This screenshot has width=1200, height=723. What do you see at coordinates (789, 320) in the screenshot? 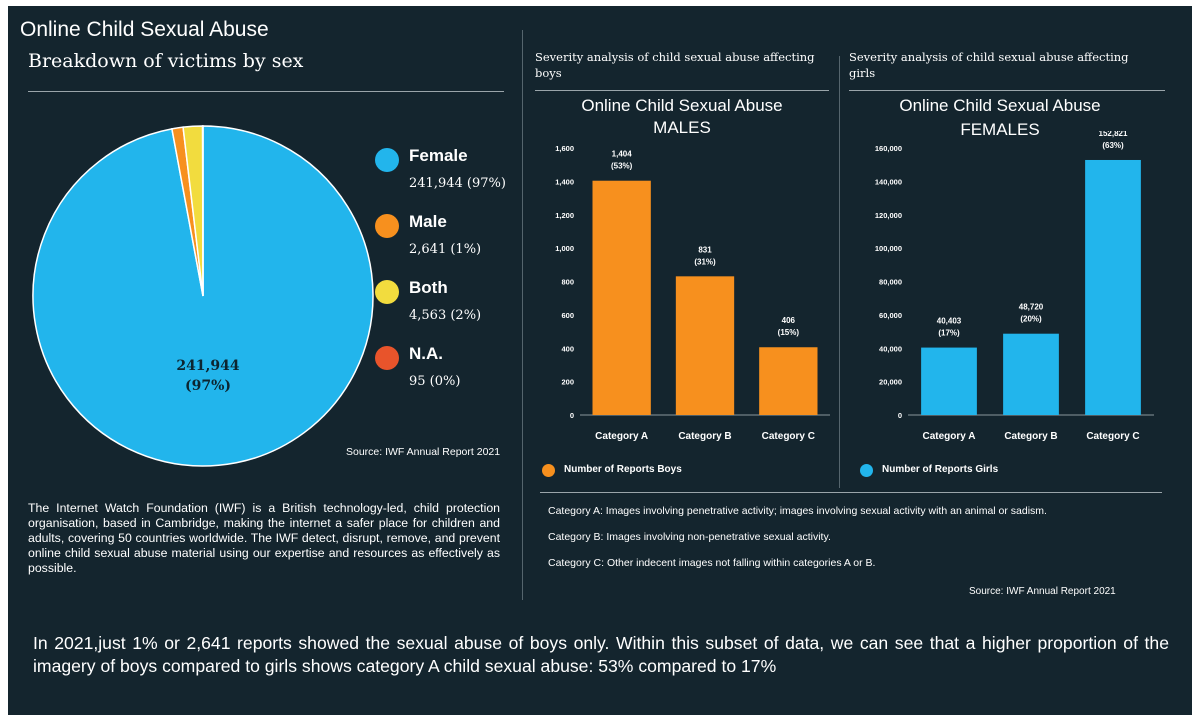
I see `boys-value-label: 406` at bounding box center [789, 320].